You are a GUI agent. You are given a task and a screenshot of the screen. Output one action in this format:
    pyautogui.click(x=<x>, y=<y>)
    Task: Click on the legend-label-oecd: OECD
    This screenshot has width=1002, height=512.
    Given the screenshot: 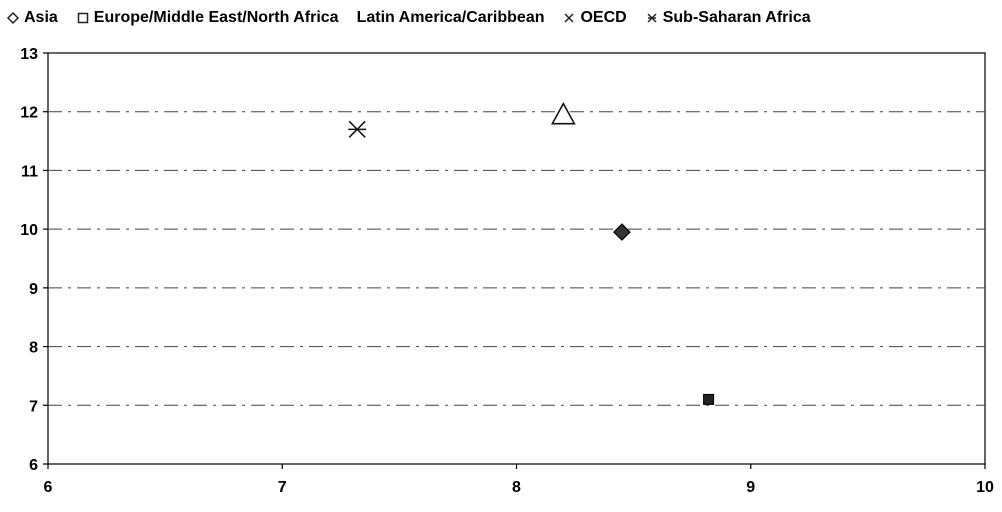 What is the action you would take?
    pyautogui.click(x=603, y=17)
    